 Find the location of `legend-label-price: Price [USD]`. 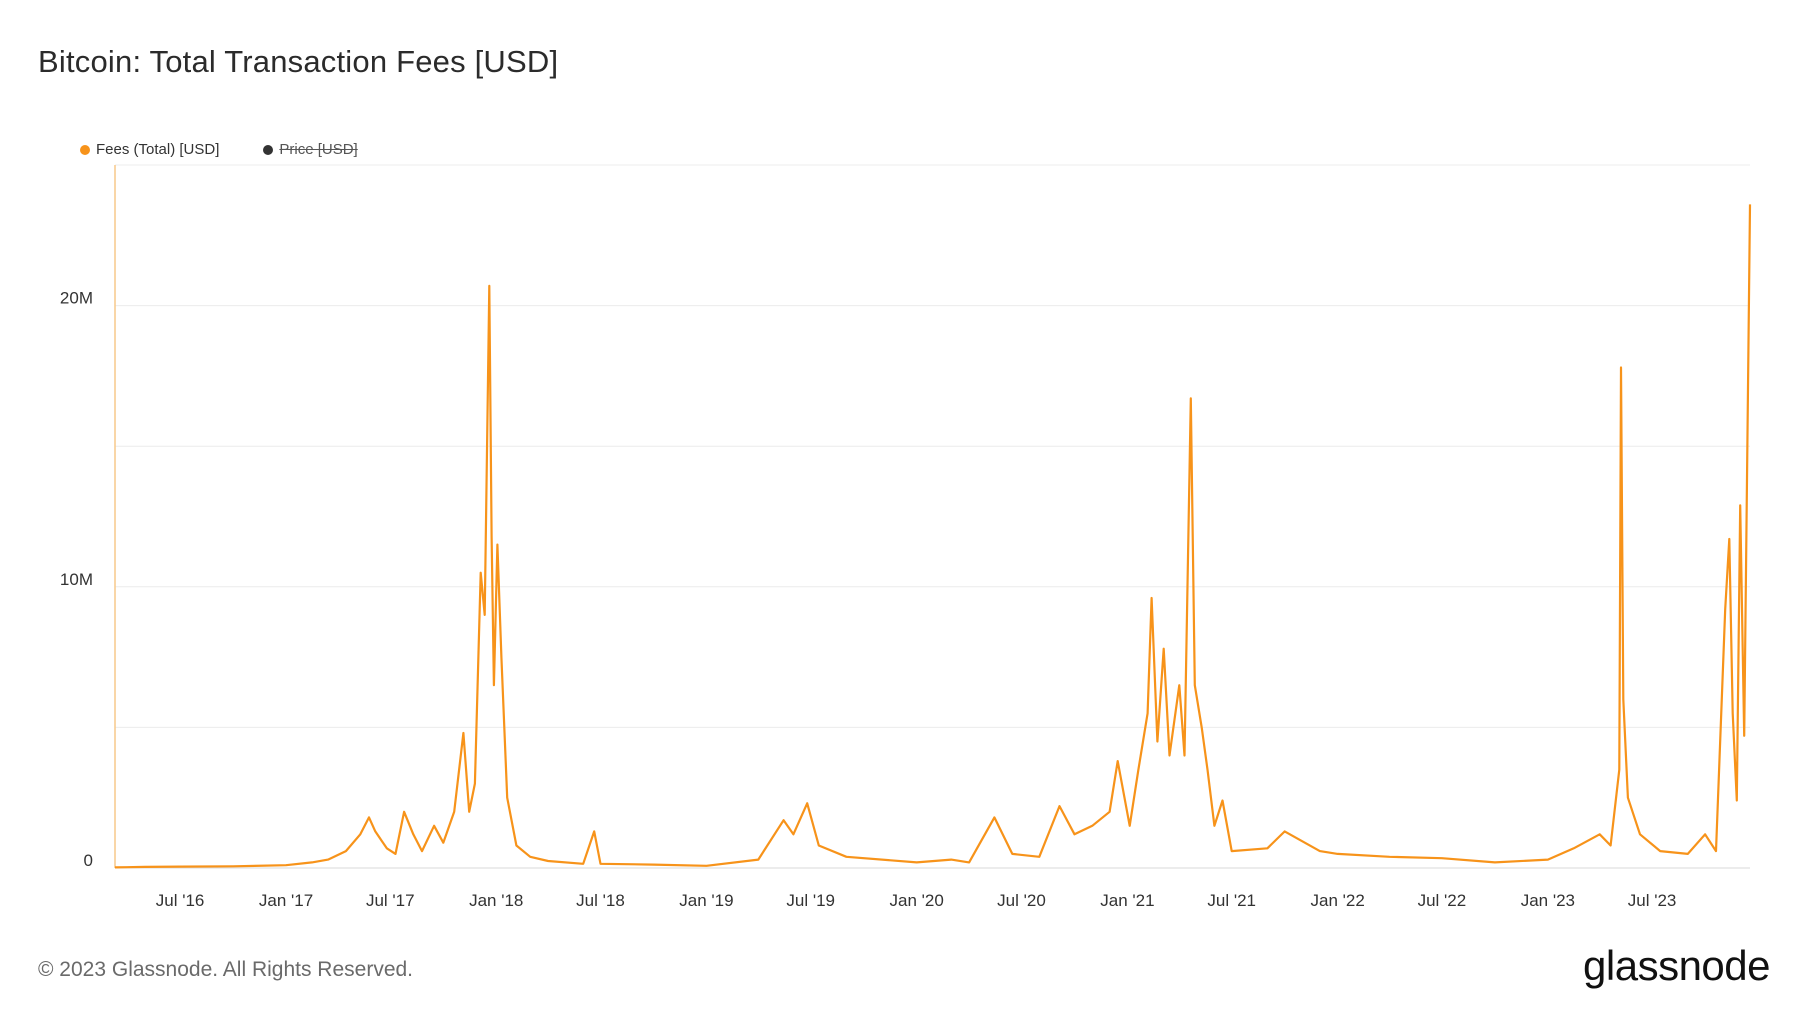

legend-label-price: Price [USD] is located at coordinates (318, 149).